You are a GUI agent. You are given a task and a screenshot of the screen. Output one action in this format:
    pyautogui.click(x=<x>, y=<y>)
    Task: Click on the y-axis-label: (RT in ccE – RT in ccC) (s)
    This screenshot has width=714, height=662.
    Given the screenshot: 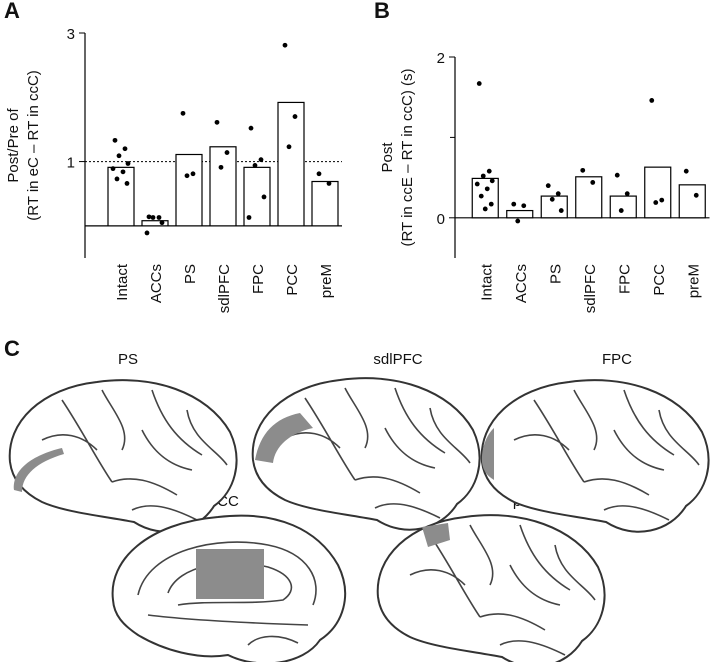 What is the action you would take?
    pyautogui.click(x=407, y=157)
    